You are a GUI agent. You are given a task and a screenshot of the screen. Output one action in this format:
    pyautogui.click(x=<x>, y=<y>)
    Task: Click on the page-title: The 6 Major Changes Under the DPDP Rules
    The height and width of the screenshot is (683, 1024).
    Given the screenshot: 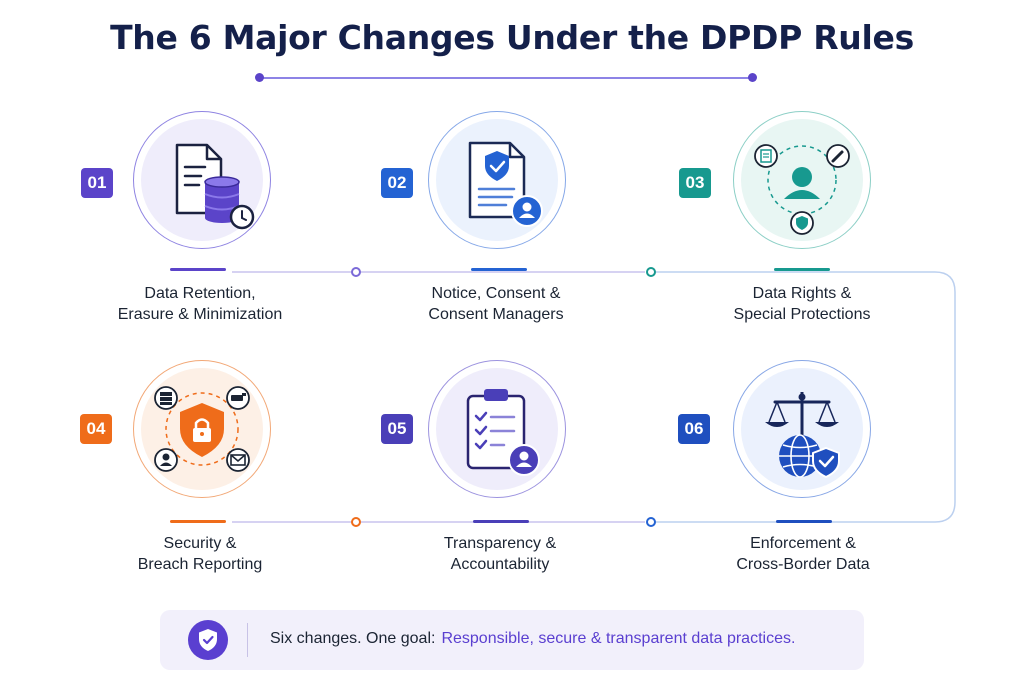 What is the action you would take?
    pyautogui.click(x=512, y=37)
    